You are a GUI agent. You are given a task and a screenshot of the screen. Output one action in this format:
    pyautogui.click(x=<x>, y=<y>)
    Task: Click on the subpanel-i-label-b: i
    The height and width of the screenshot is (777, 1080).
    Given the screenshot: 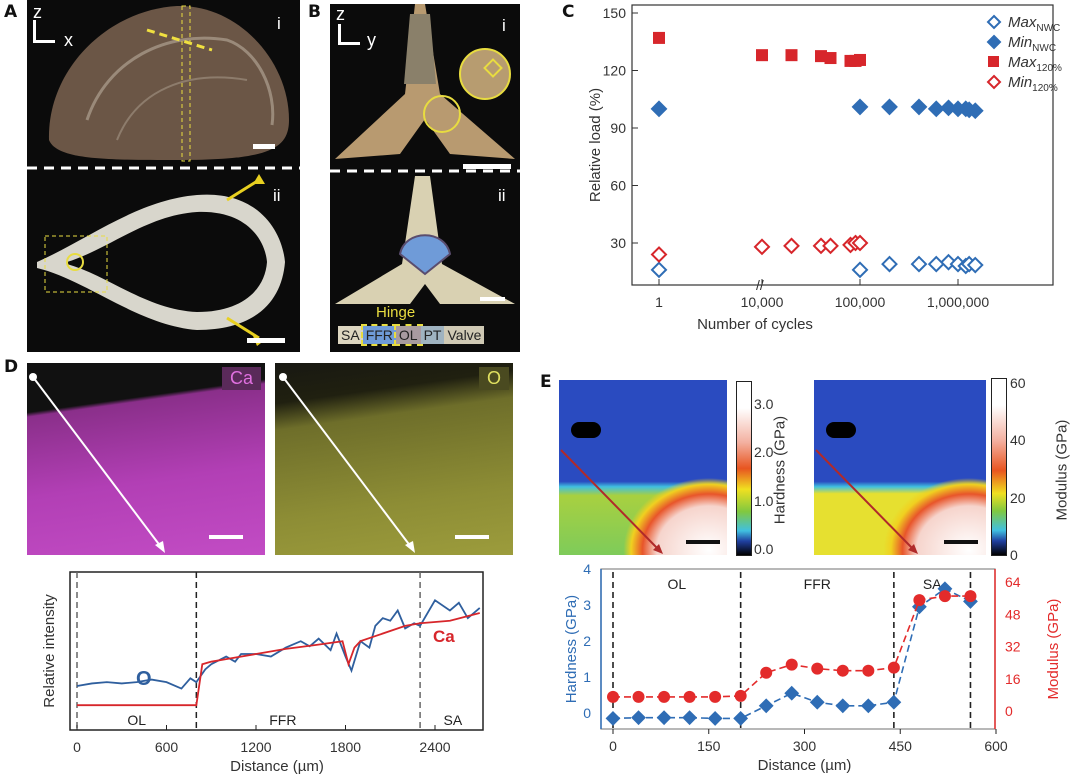 What is the action you would take?
    pyautogui.click(x=504, y=25)
    